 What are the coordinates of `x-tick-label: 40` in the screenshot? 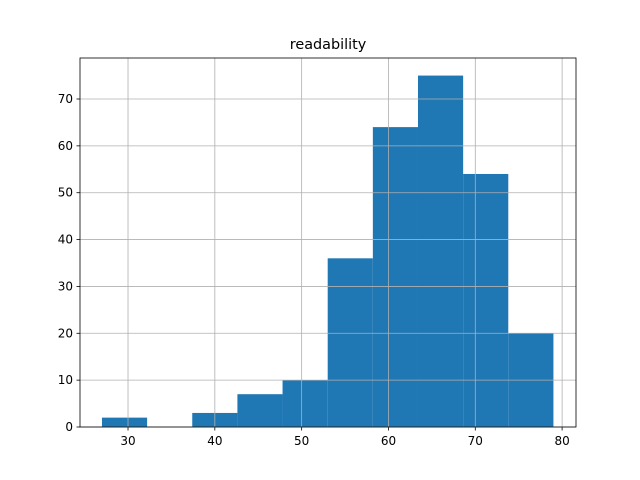 It's located at (214, 441).